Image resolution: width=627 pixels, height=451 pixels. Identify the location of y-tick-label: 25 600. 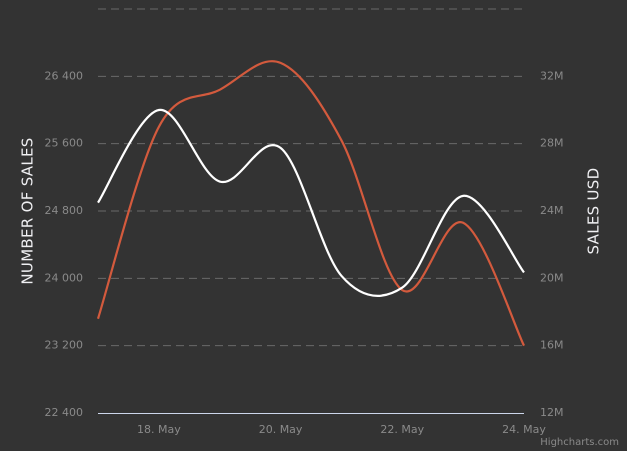
(64, 143).